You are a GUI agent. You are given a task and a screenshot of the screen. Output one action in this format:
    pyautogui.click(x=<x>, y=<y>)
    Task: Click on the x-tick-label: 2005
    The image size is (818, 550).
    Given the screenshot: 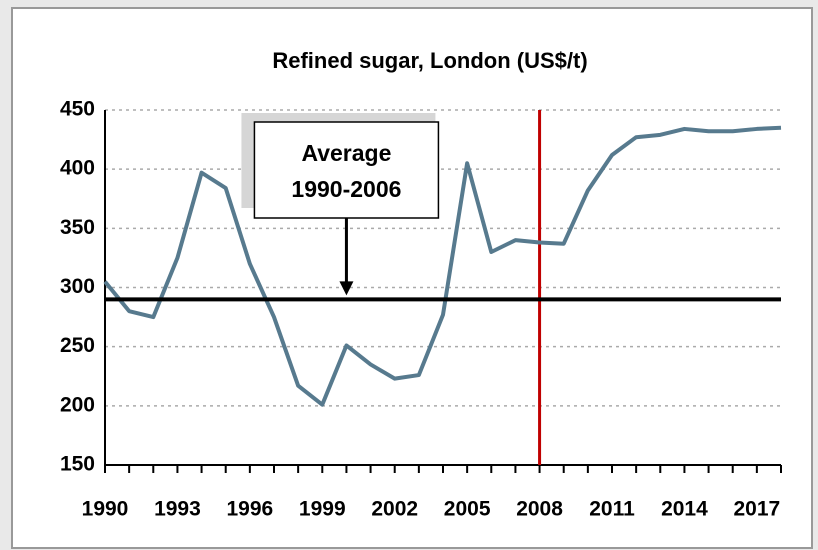 What is the action you would take?
    pyautogui.click(x=467, y=509)
    